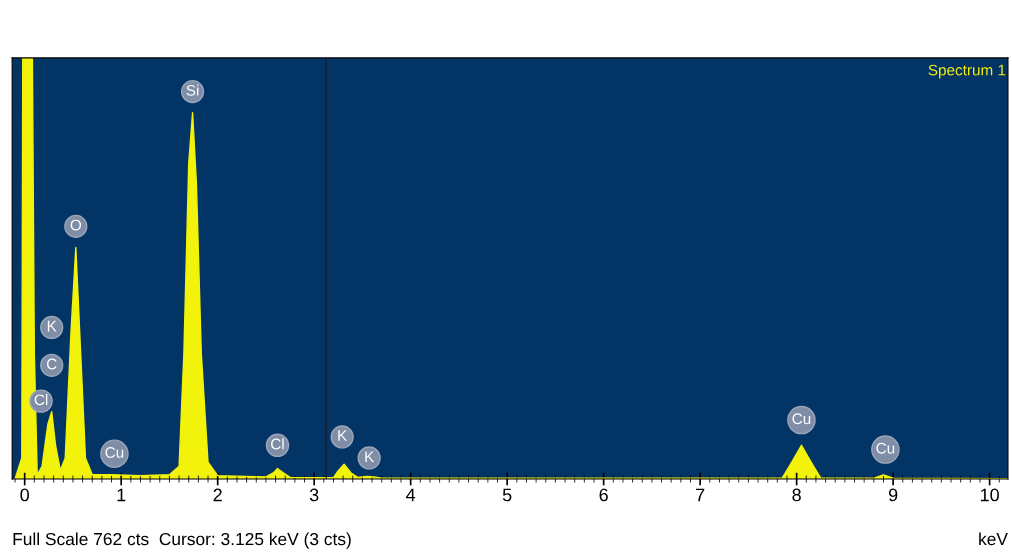 The height and width of the screenshot is (557, 1012). Describe the element at coordinates (51, 364) in the screenshot. I see `annotation: C` at that location.